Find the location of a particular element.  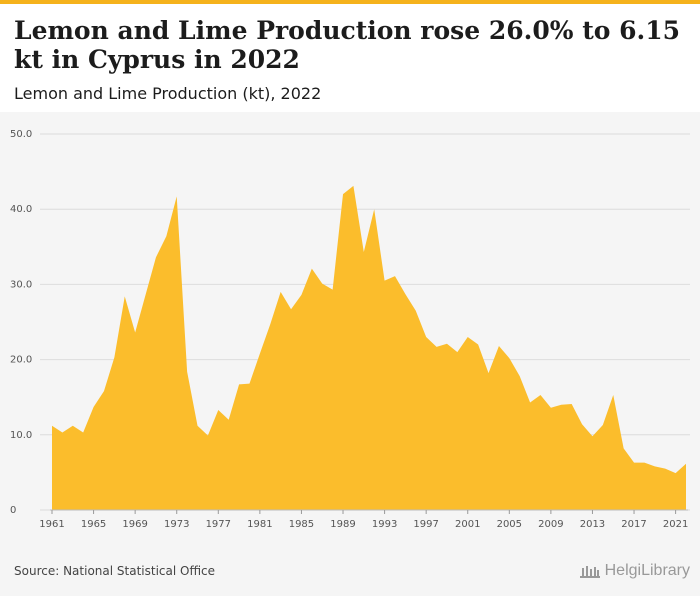

x-tick-label: 2013 is located at coordinates (592, 524).